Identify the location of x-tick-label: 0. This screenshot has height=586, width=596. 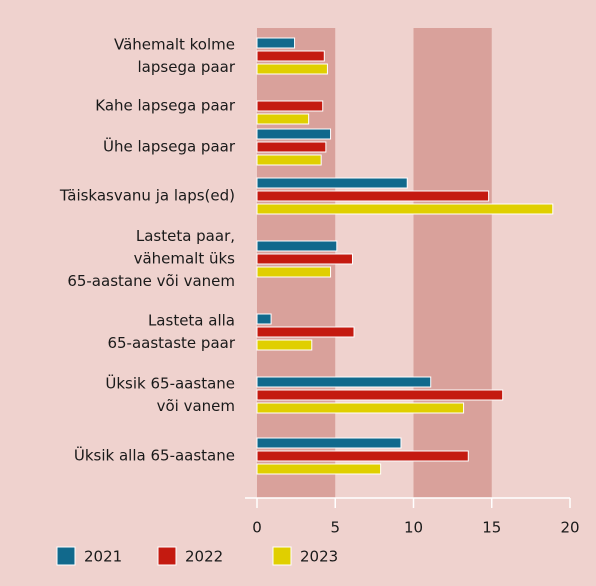
(257, 528).